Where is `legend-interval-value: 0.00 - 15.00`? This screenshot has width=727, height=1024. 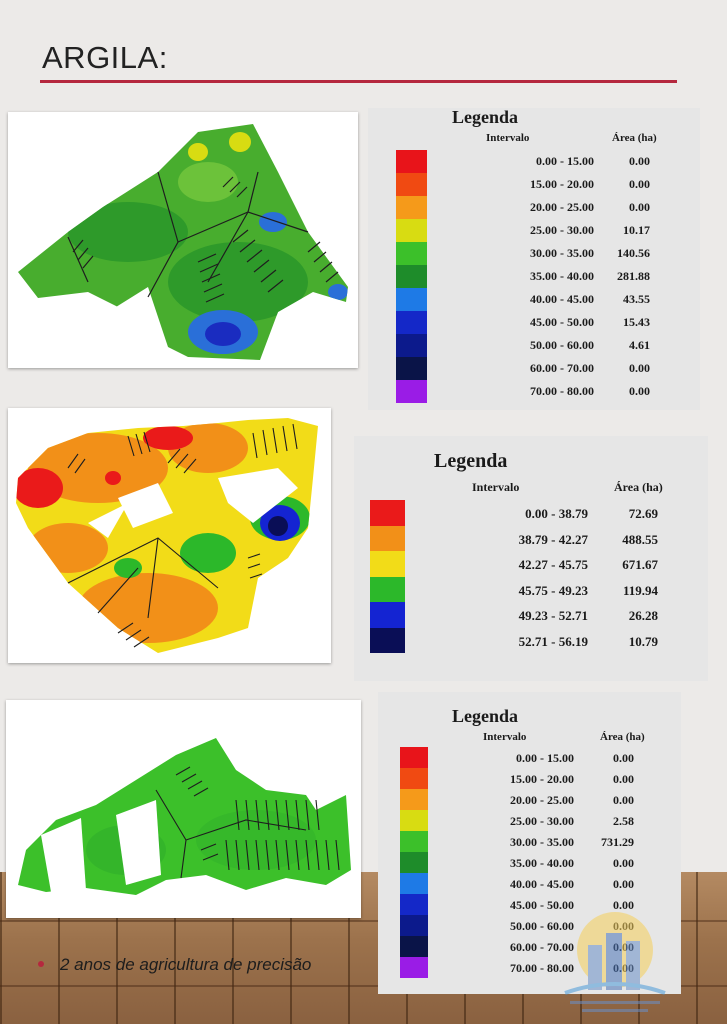 legend-interval-value: 0.00 - 15.00 is located at coordinates (545, 758).